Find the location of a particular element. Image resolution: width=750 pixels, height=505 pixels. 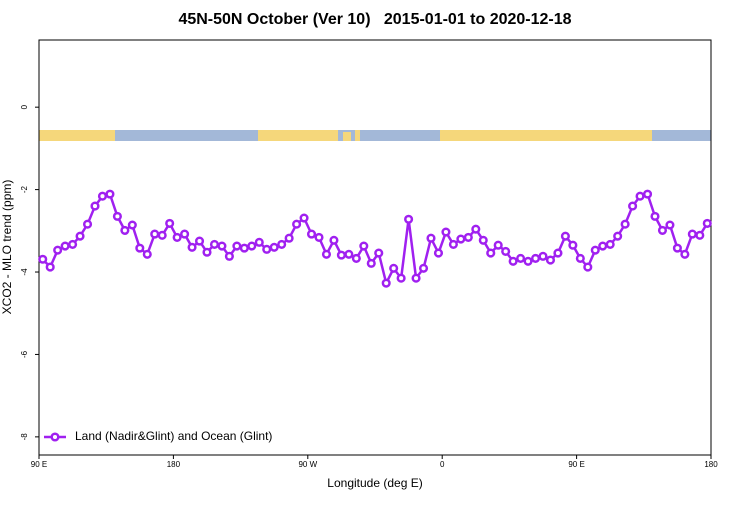

y-axis-title: XCO2 - MLO trend (ppm) is located at coordinates (7, 247).